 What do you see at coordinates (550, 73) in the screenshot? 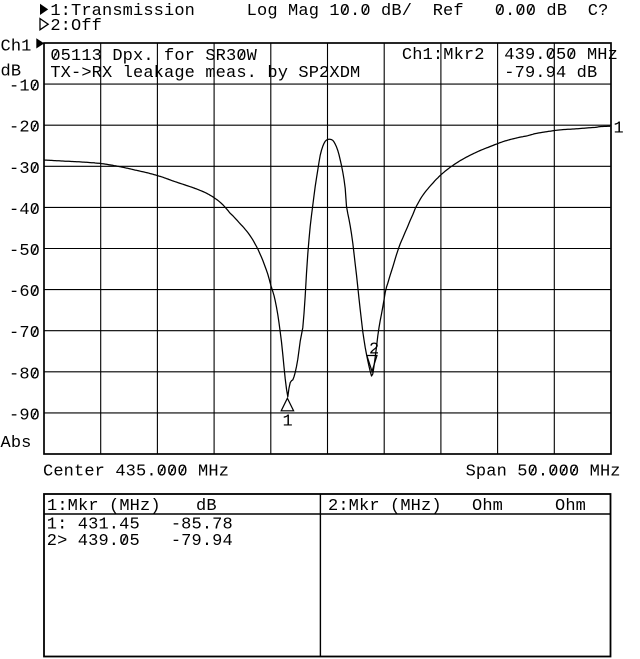
I see `svg-text: -79.94 dB` at bounding box center [550, 73].